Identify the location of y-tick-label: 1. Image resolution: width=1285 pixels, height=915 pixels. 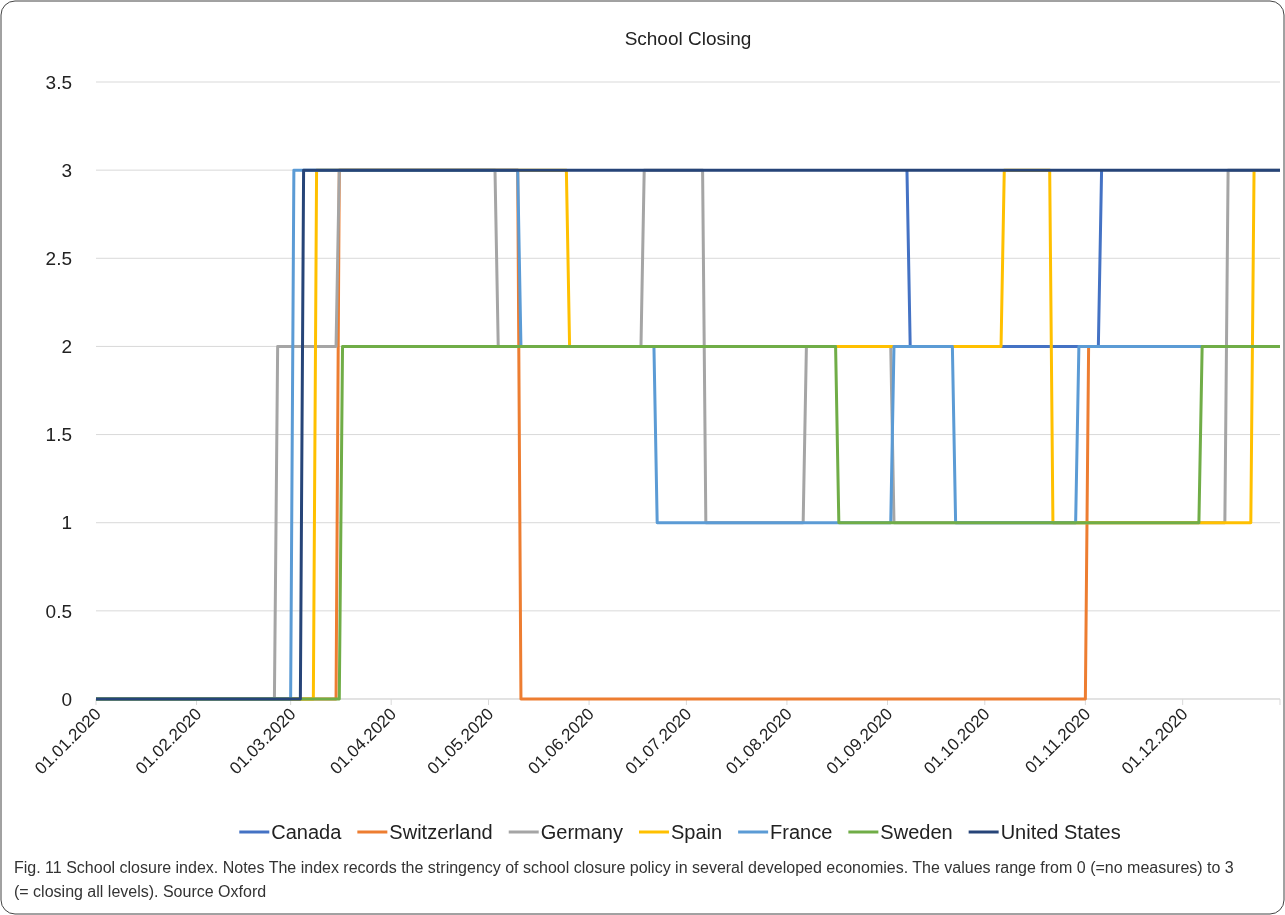
(66, 523).